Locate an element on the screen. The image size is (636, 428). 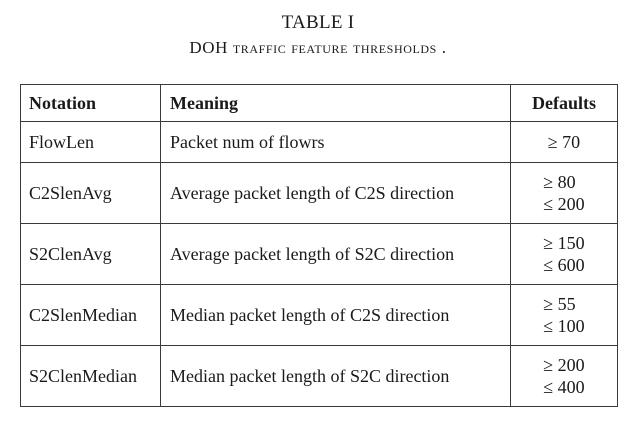
notation-cell: C2SlenAvg is located at coordinates (90, 193).